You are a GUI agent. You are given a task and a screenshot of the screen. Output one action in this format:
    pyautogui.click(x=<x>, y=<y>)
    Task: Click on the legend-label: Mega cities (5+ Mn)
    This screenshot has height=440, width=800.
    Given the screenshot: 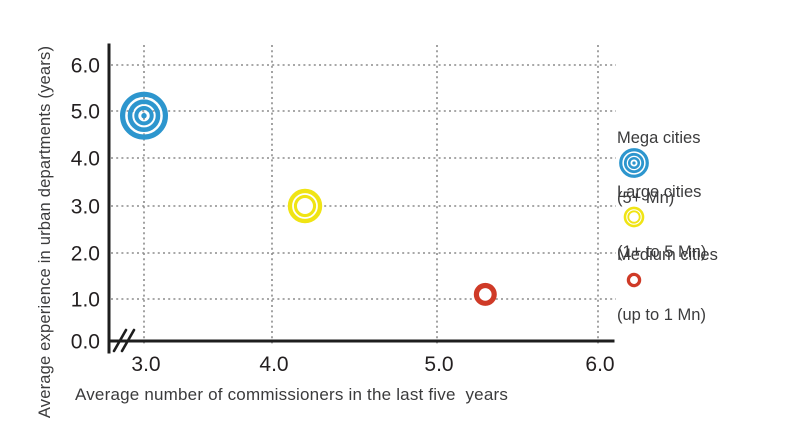 What is the action you would take?
    pyautogui.click(x=658, y=168)
    